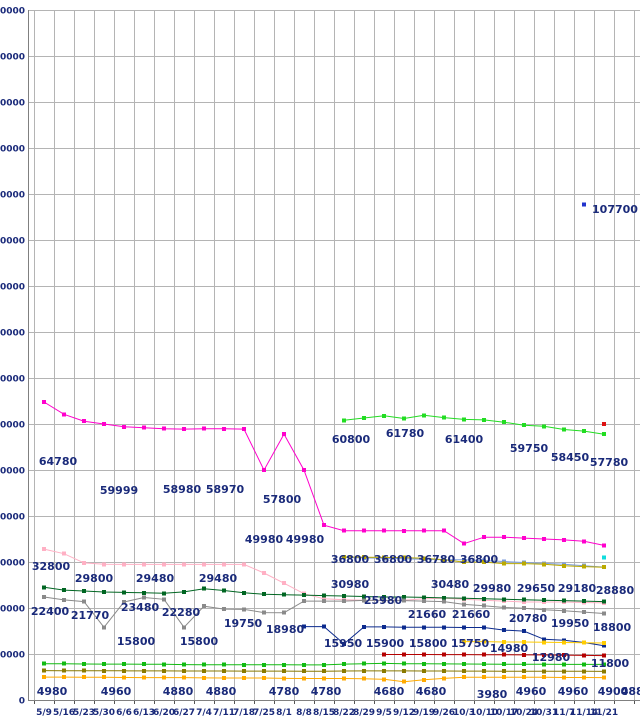 The height and width of the screenshot is (720, 640). What do you see at coordinates (12, 518) in the screenshot?
I see `y-tick-label: 40000` at bounding box center [12, 518].